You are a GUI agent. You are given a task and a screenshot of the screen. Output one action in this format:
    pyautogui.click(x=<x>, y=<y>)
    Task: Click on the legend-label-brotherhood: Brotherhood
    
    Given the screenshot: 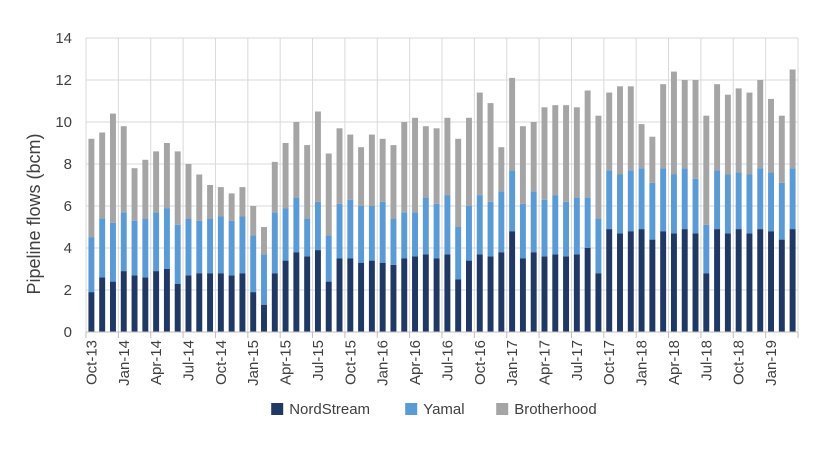 What is the action you would take?
    pyautogui.click(x=555, y=409)
    